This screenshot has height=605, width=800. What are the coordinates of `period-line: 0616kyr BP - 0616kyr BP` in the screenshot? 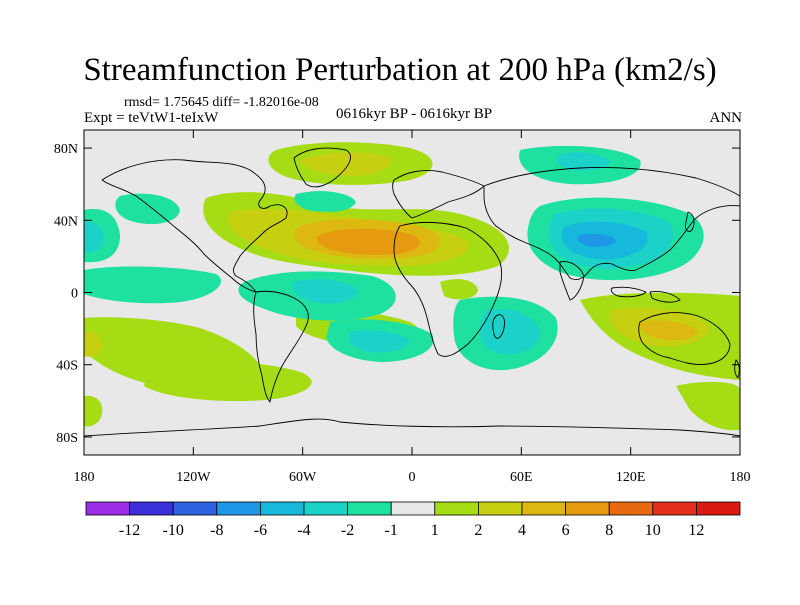 It's located at (414, 114).